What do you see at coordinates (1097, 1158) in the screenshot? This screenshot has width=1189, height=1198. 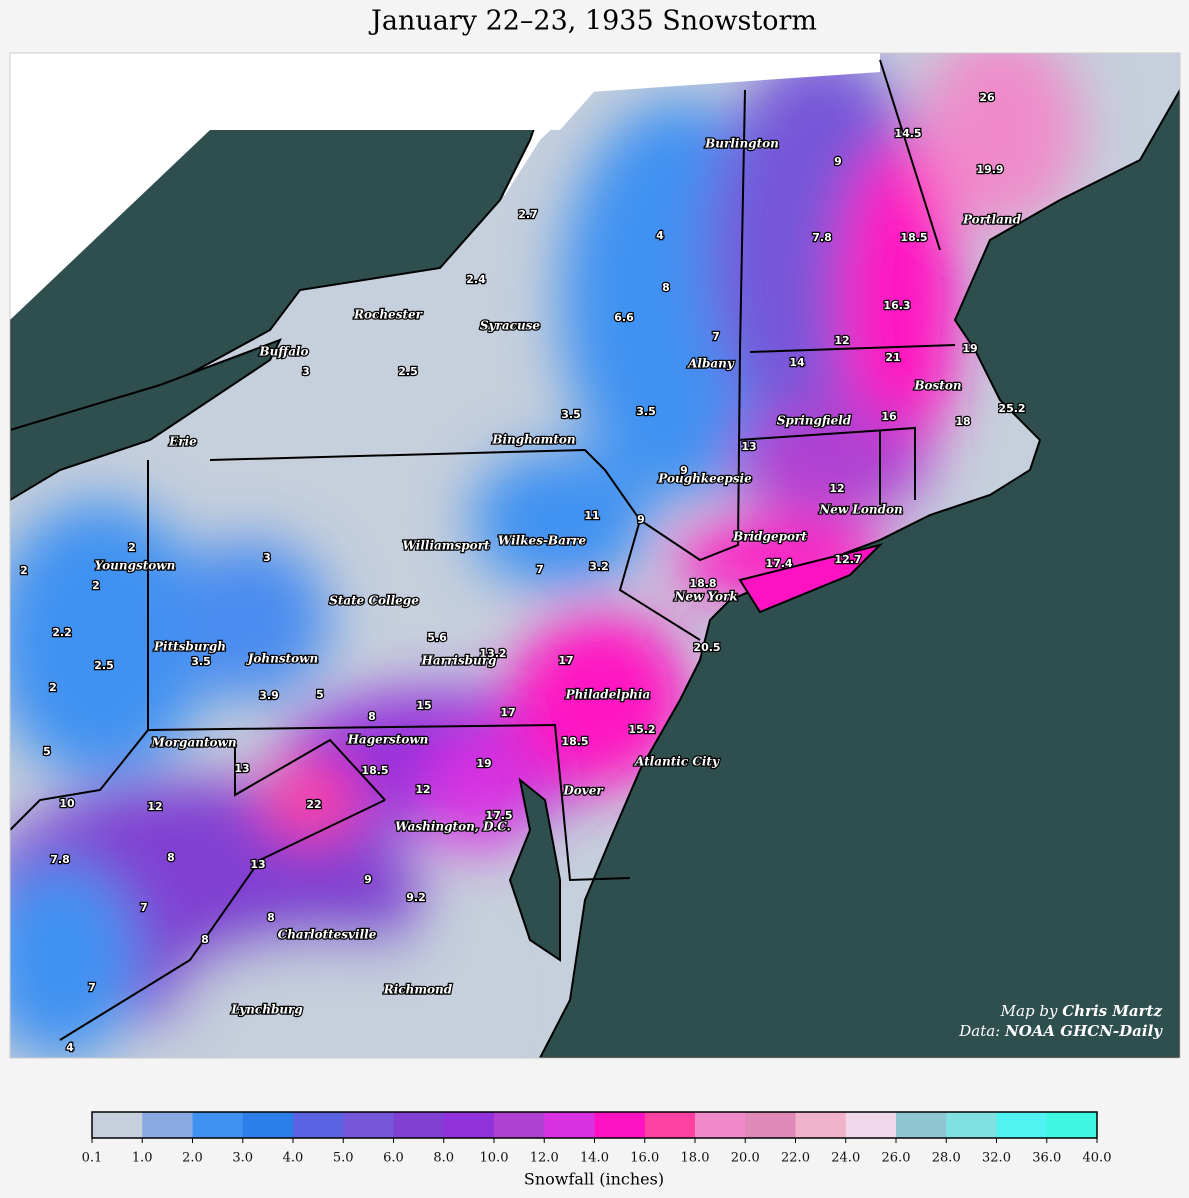 I see `colorbar-tick-label: 40.0` at bounding box center [1097, 1158].